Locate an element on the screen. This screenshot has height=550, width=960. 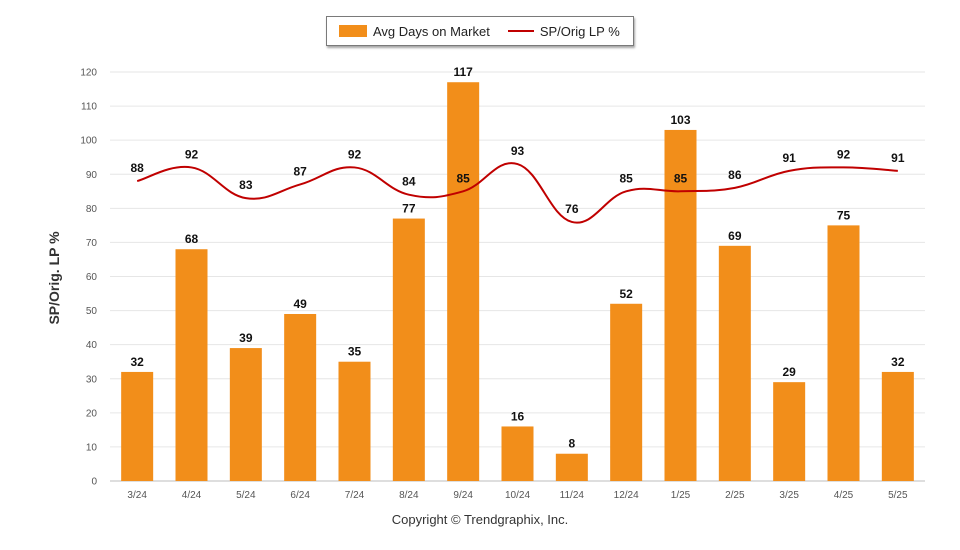
x-tick-label: 2/25 is located at coordinates (735, 495).